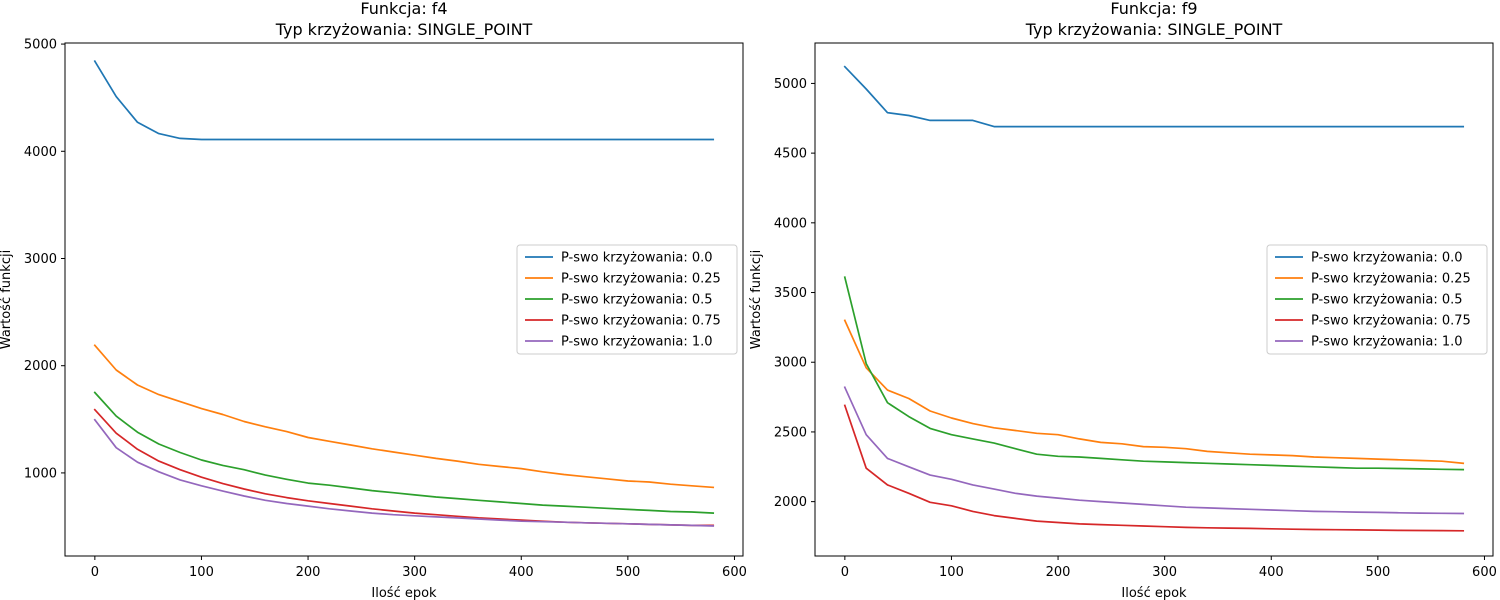 Image resolution: width=1500 pixels, height=600 pixels. What do you see at coordinates (790, 432) in the screenshot?
I see `y-tick-label: 2500` at bounding box center [790, 432].